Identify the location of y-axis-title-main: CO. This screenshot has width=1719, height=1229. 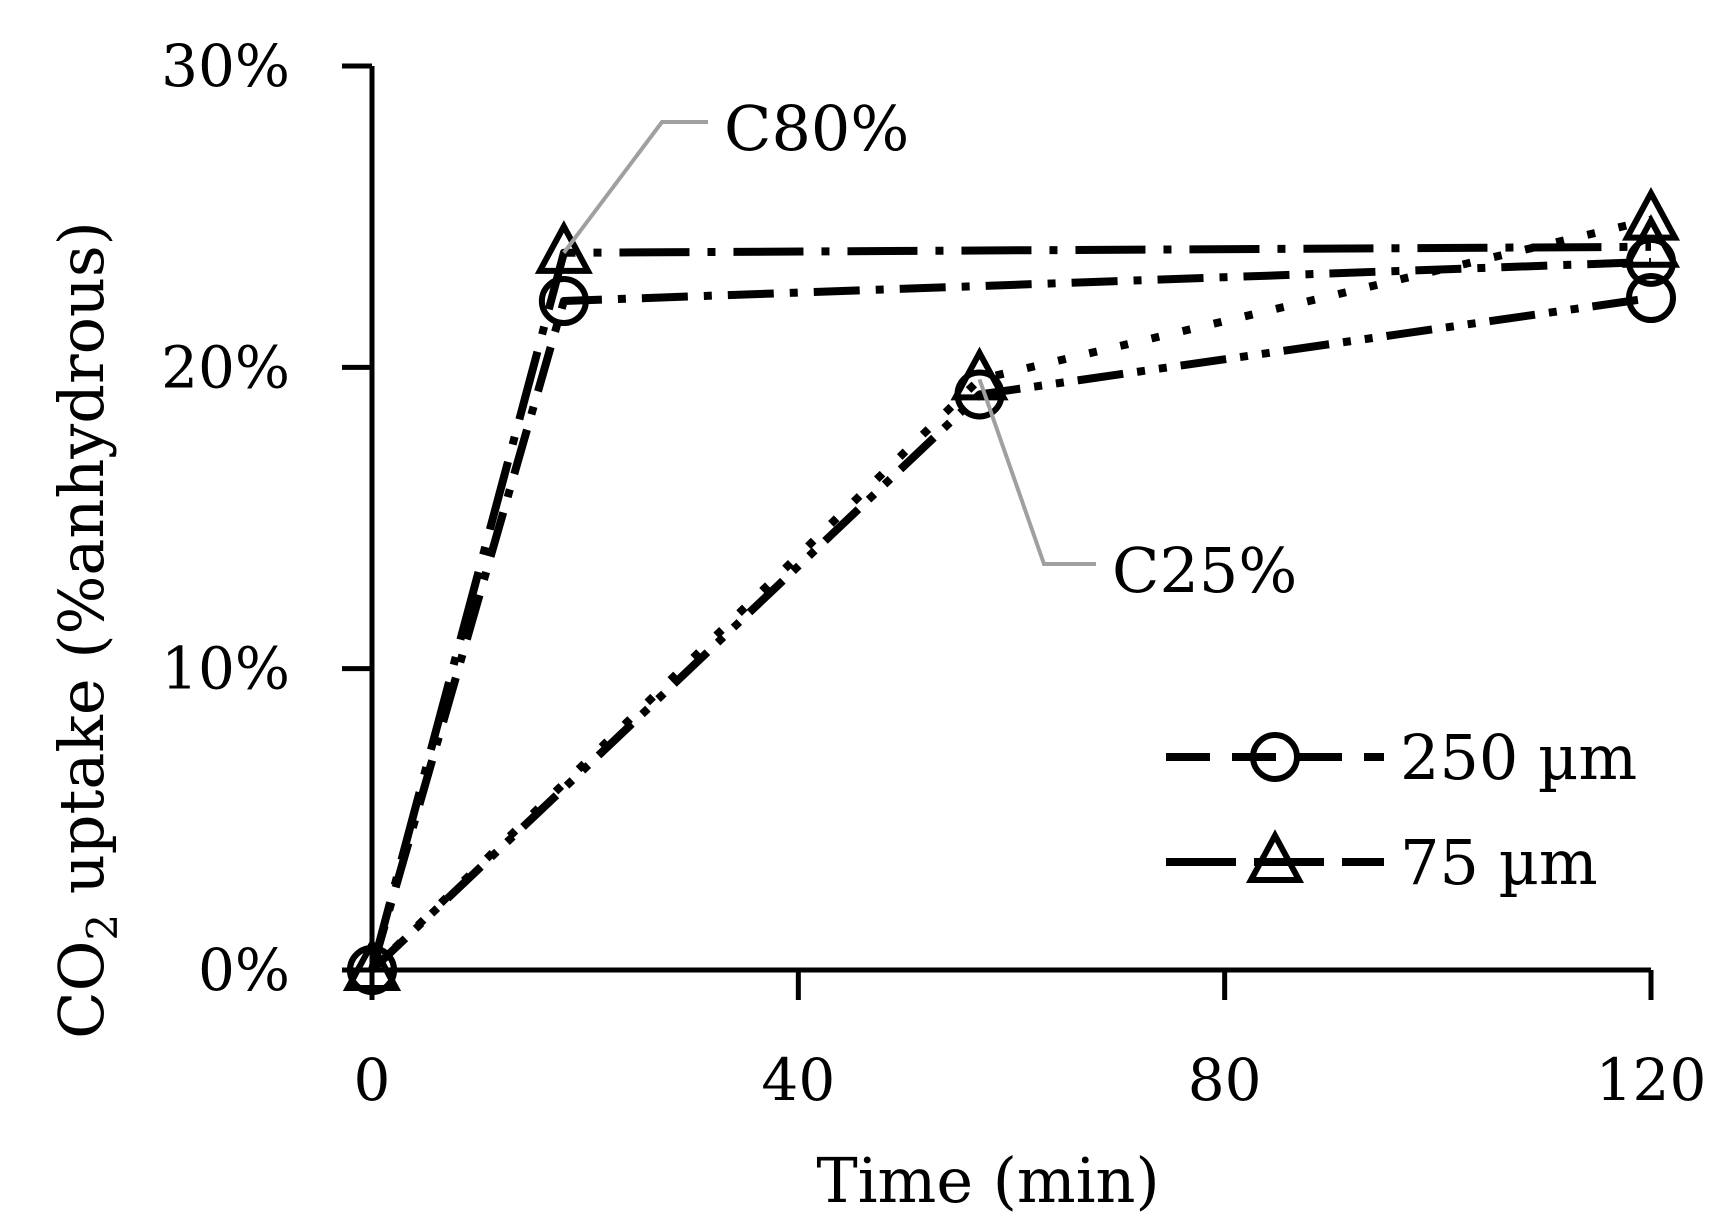
(81, 990).